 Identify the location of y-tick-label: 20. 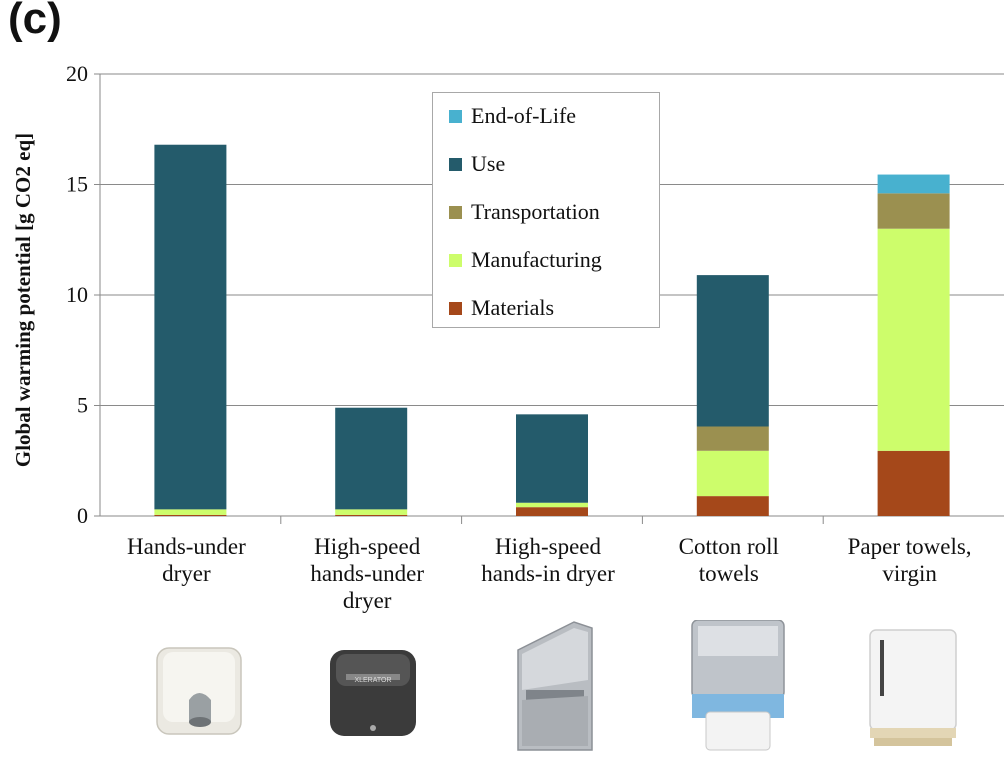
(77, 73).